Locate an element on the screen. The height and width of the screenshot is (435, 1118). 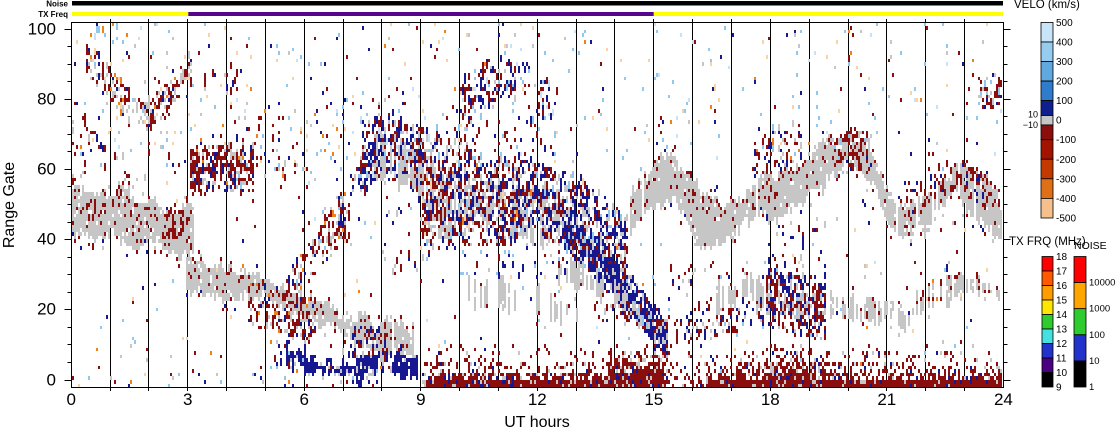
svg-text: Noise is located at coordinates (57, 4).